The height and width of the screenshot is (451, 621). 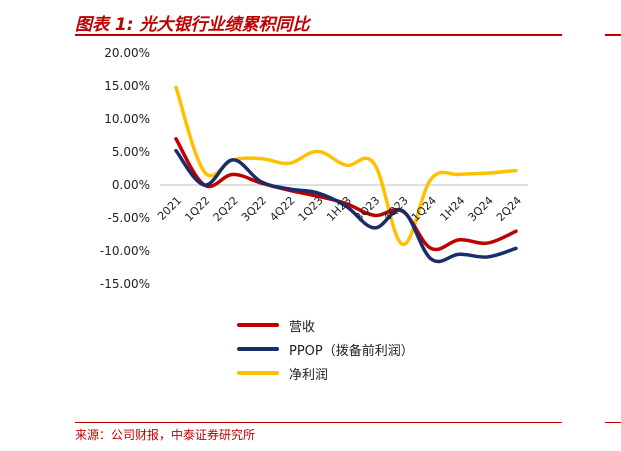 What do you see at coordinates (302, 327) in the screenshot?
I see `legend-label-revenue: 营收` at bounding box center [302, 327].